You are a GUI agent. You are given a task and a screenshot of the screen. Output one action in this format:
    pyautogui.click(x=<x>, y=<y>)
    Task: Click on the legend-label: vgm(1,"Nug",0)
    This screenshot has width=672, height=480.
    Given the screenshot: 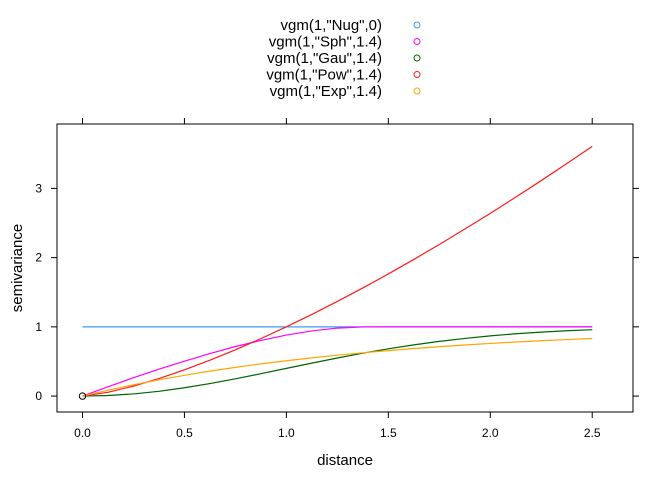 What is the action you would take?
    pyautogui.click(x=331, y=25)
    